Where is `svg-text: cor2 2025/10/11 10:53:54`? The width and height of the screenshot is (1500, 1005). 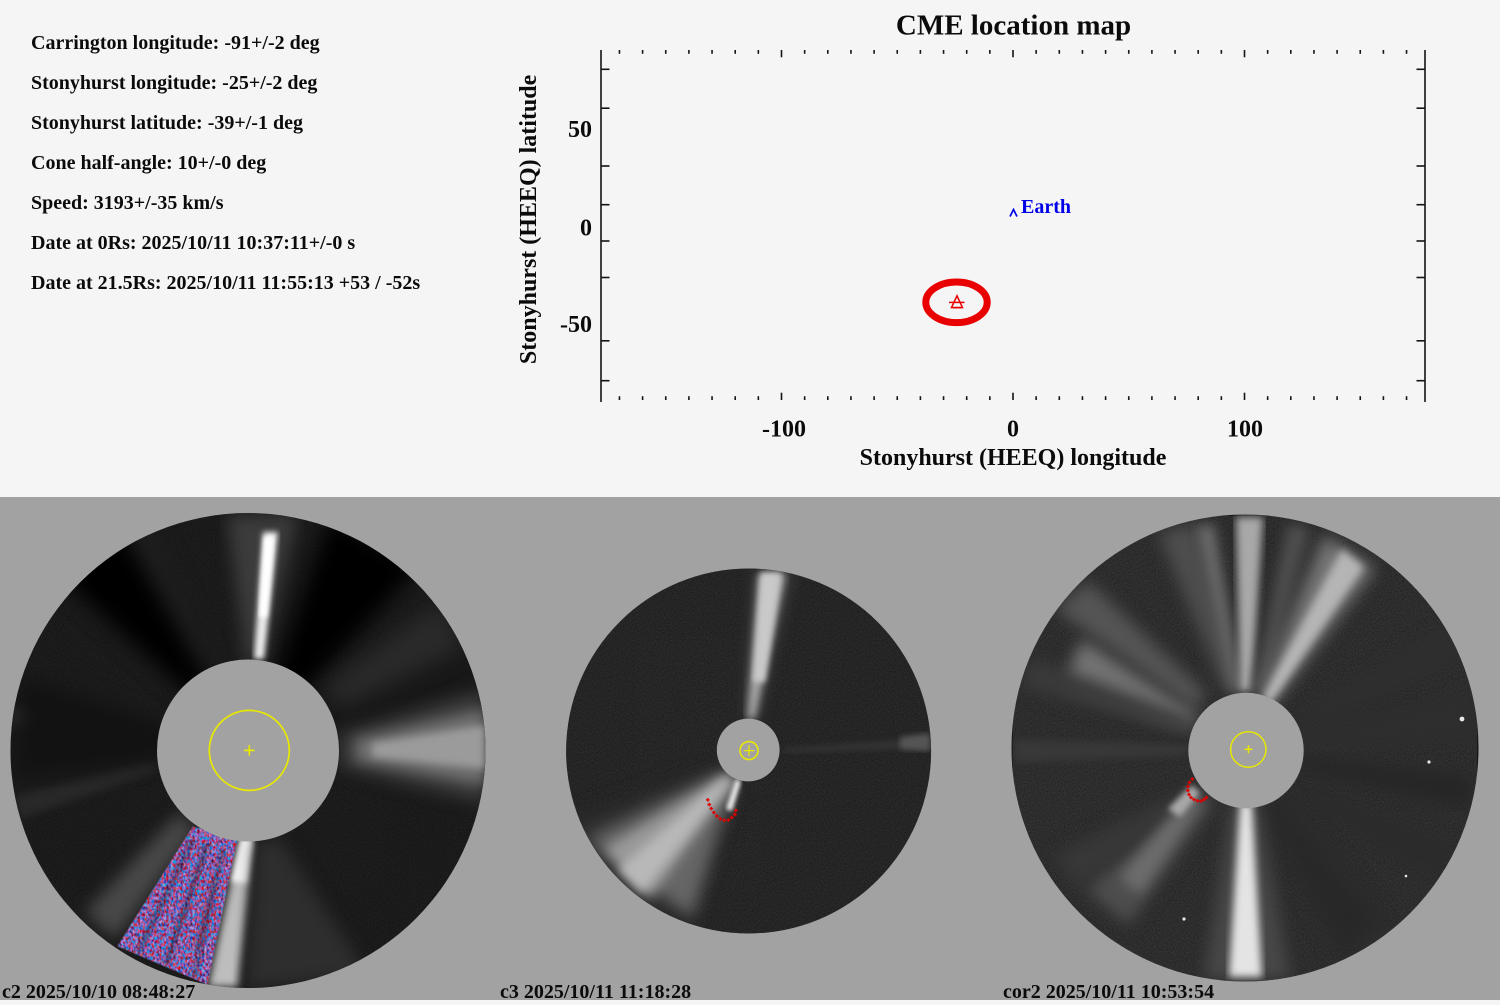 svg-text: cor2 2025/10/11 10:53:54 is located at coordinates (1108, 990).